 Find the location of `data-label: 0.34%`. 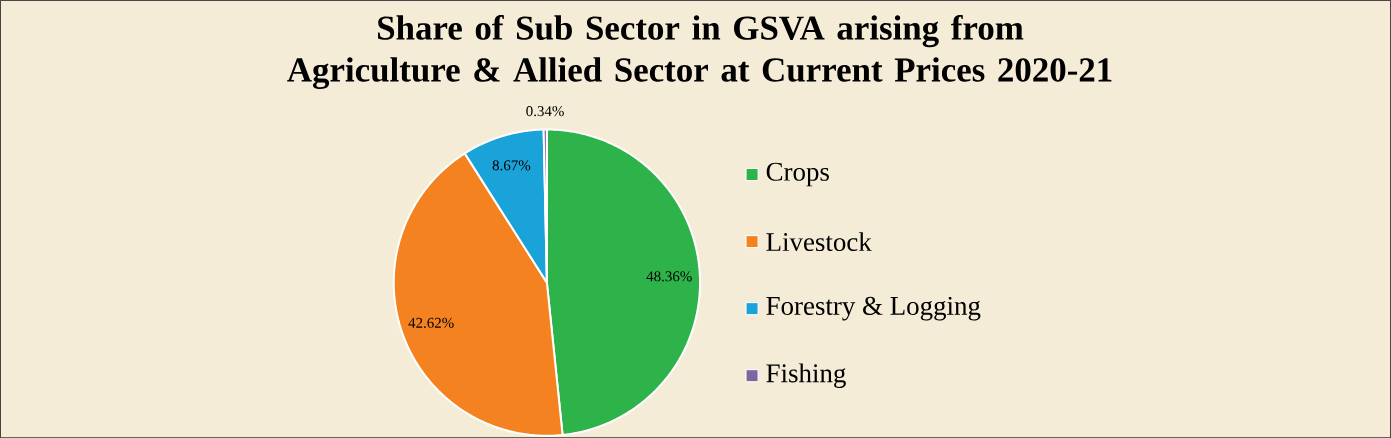

data-label: 0.34% is located at coordinates (545, 111).